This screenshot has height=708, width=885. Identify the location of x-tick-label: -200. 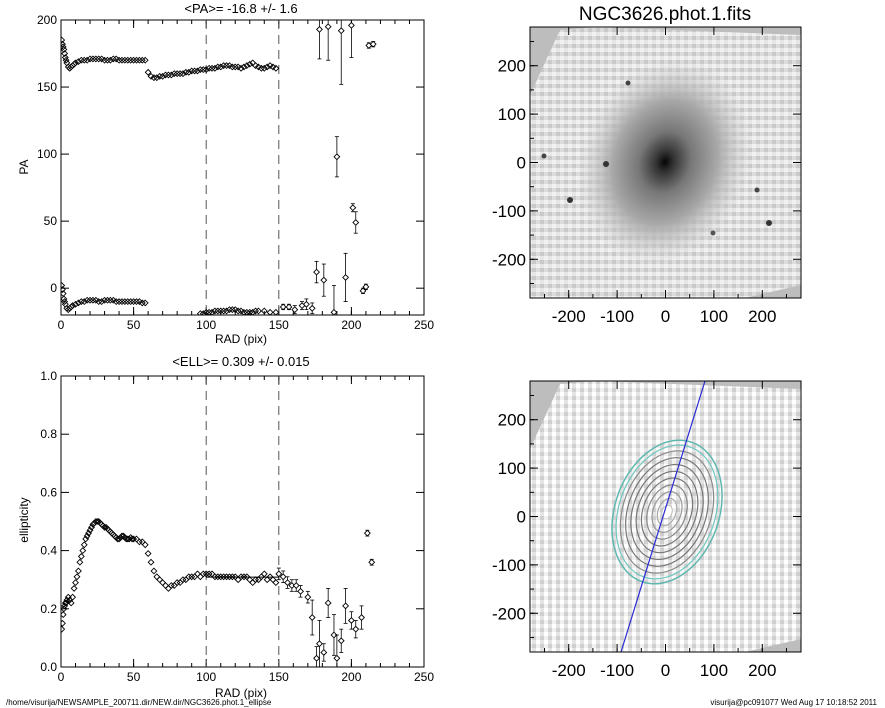
(569, 670).